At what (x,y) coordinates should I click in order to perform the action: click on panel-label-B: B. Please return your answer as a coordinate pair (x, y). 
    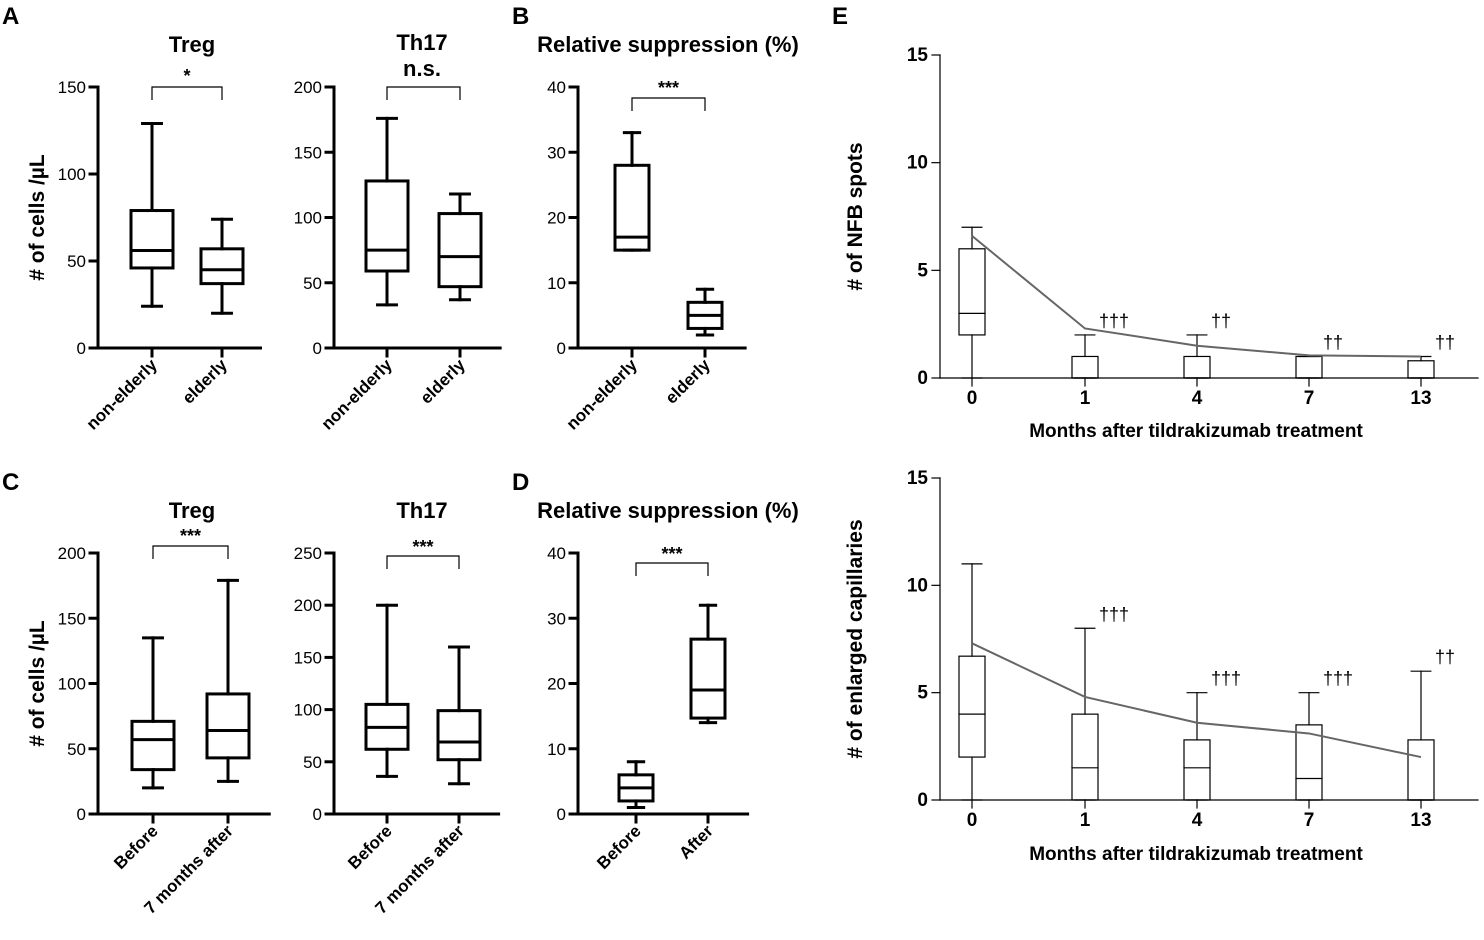
    Looking at the image, I should click on (520, 16).